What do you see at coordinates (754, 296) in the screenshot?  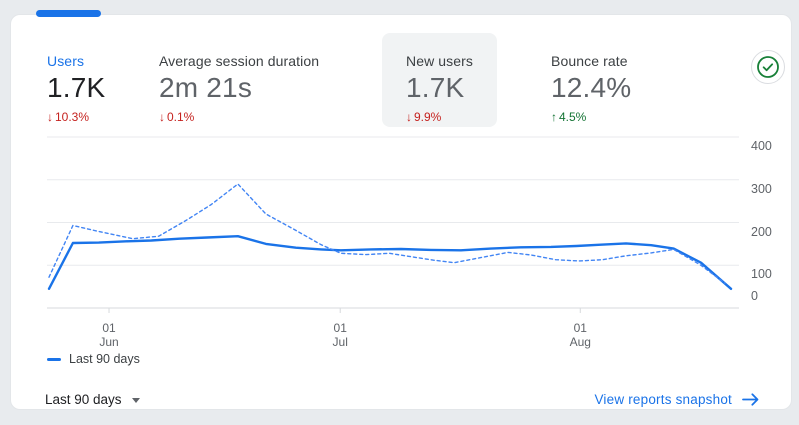 I see `y-axis-tick-label: 0` at bounding box center [754, 296].